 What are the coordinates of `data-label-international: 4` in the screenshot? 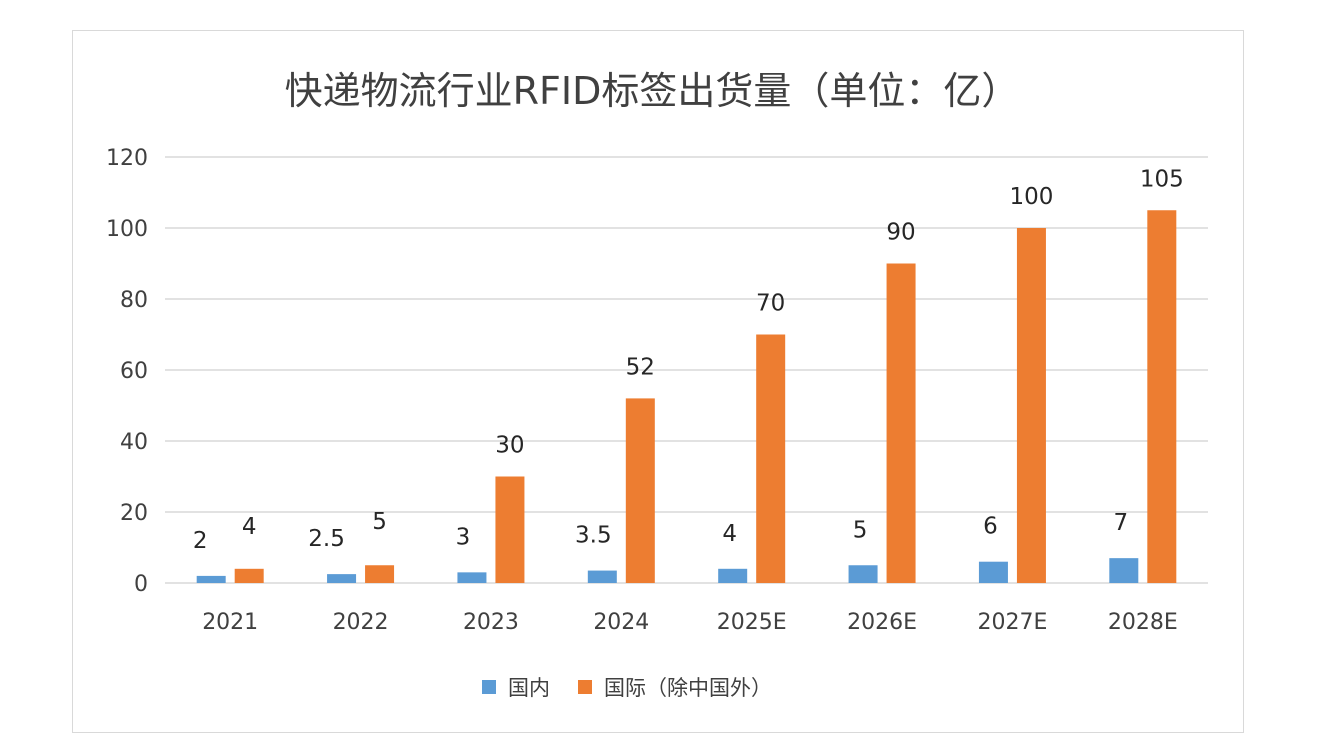 It's located at (249, 527).